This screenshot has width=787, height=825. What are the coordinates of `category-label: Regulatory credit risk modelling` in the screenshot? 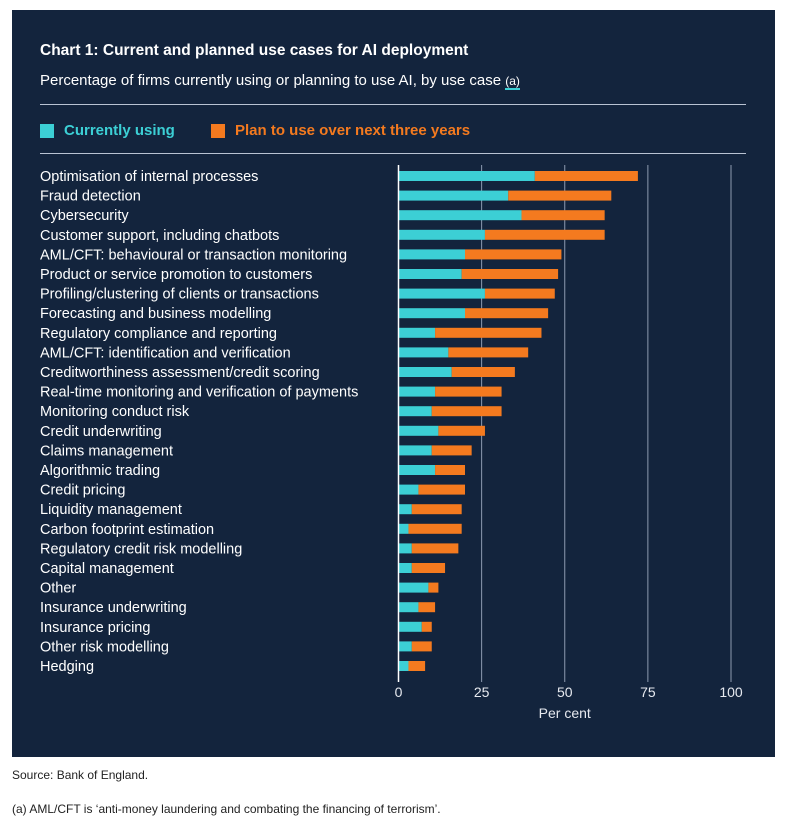 It's located at (141, 549).